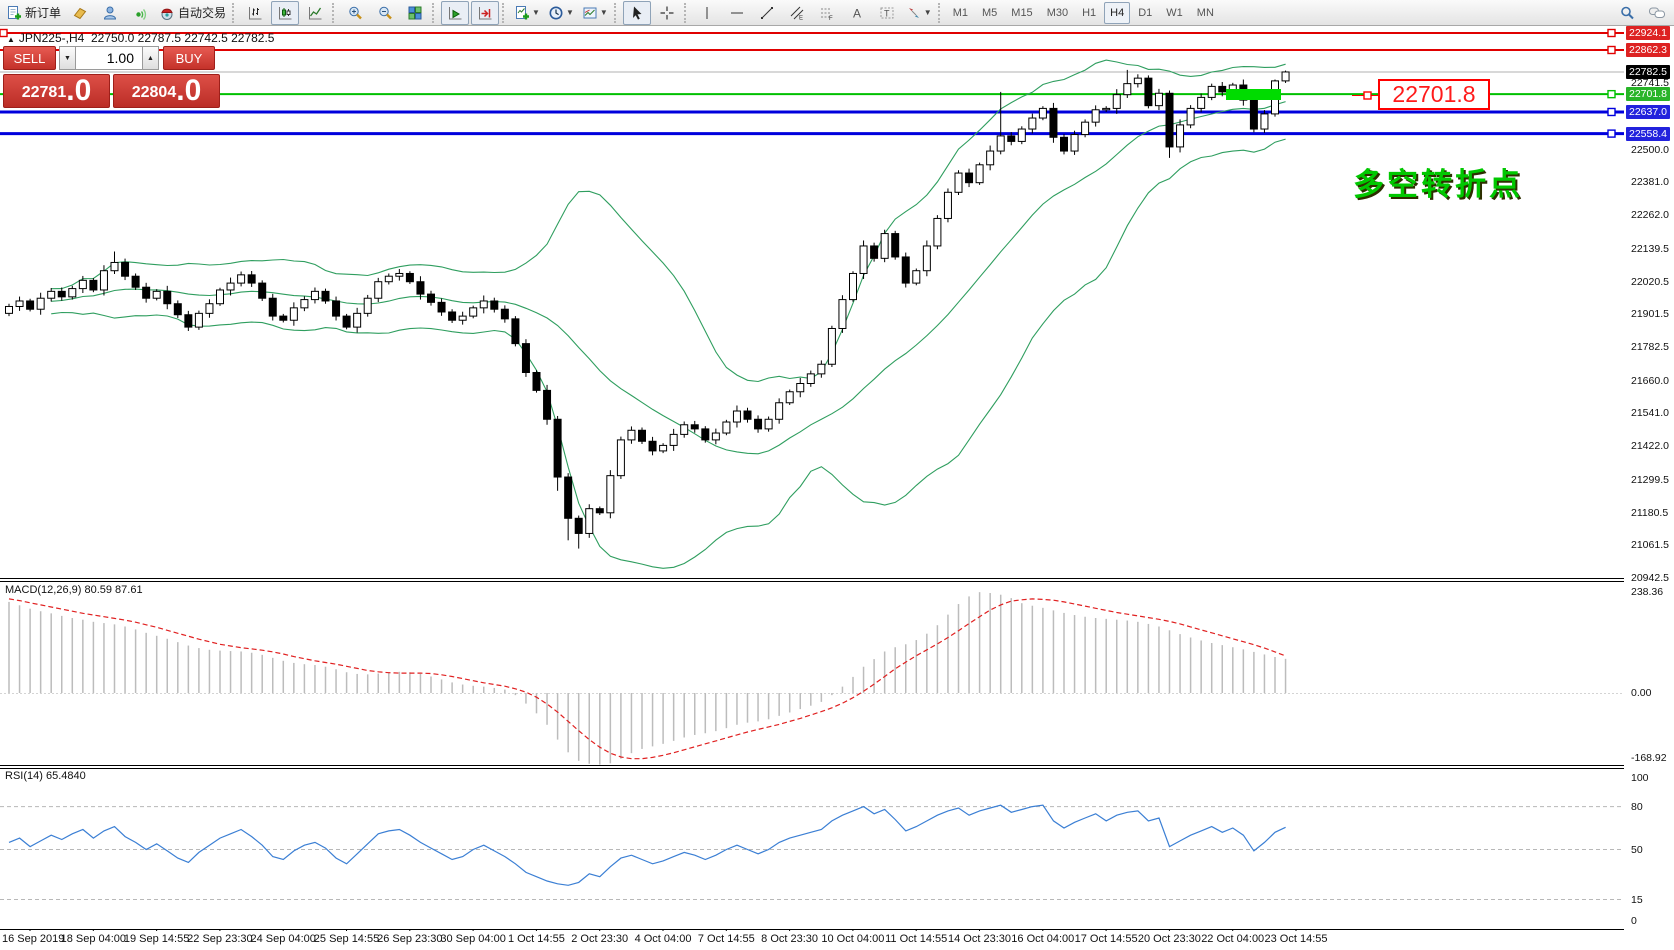  Describe the element at coordinates (1637, 899) in the screenshot. I see `rsi-axis-label: 15` at that location.